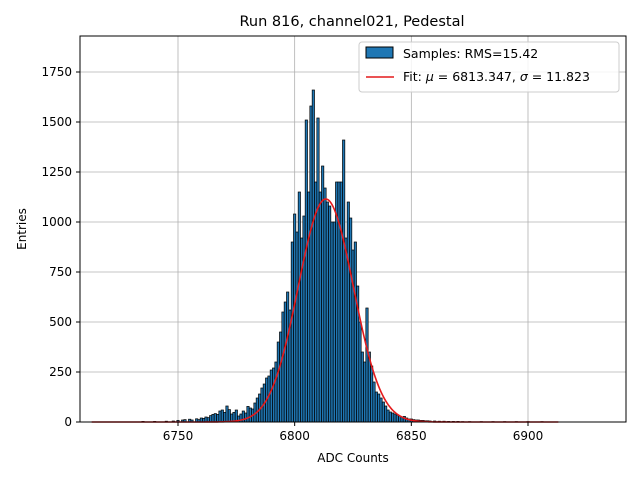 This screenshot has width=640, height=480. I want to click on y-tick-label: 1250, so click(56, 172).